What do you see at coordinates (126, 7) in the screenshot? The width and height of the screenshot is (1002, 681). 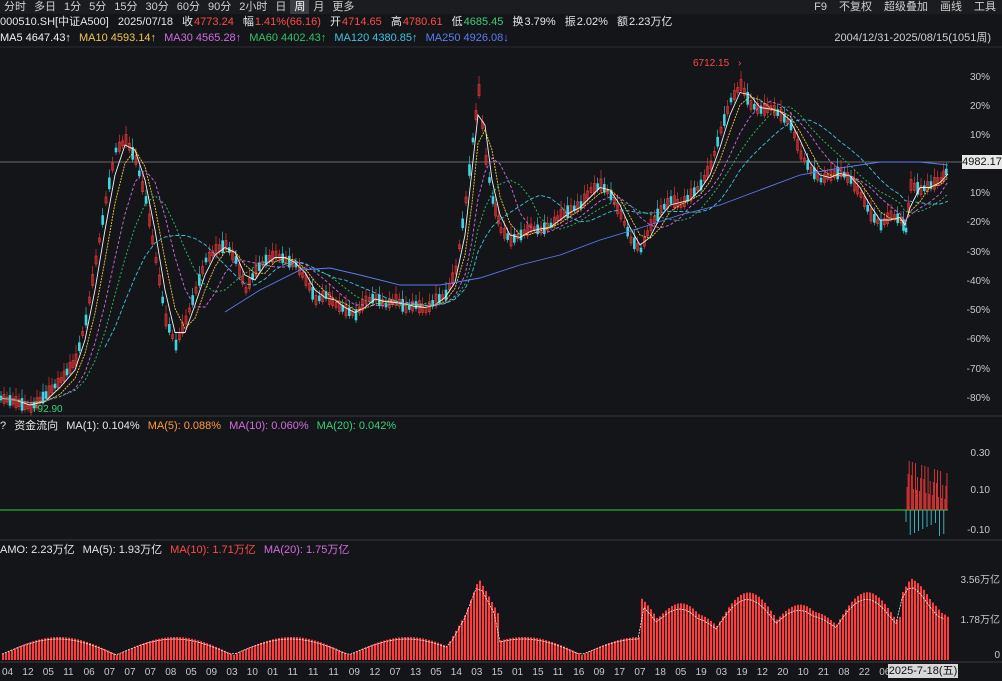 I see `tab-4: 15分` at bounding box center [126, 7].